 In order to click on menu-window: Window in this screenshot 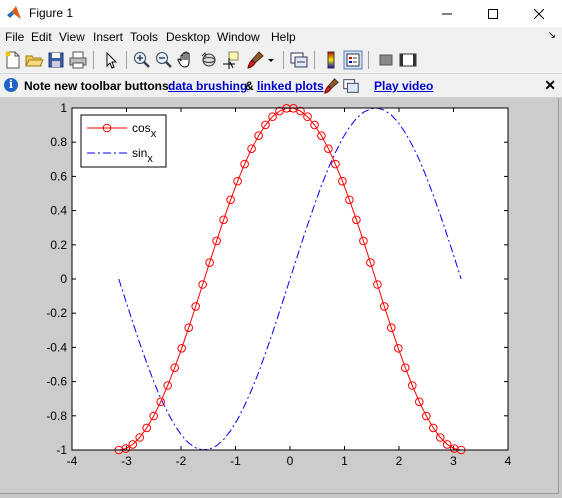, I will do `click(238, 37)`.